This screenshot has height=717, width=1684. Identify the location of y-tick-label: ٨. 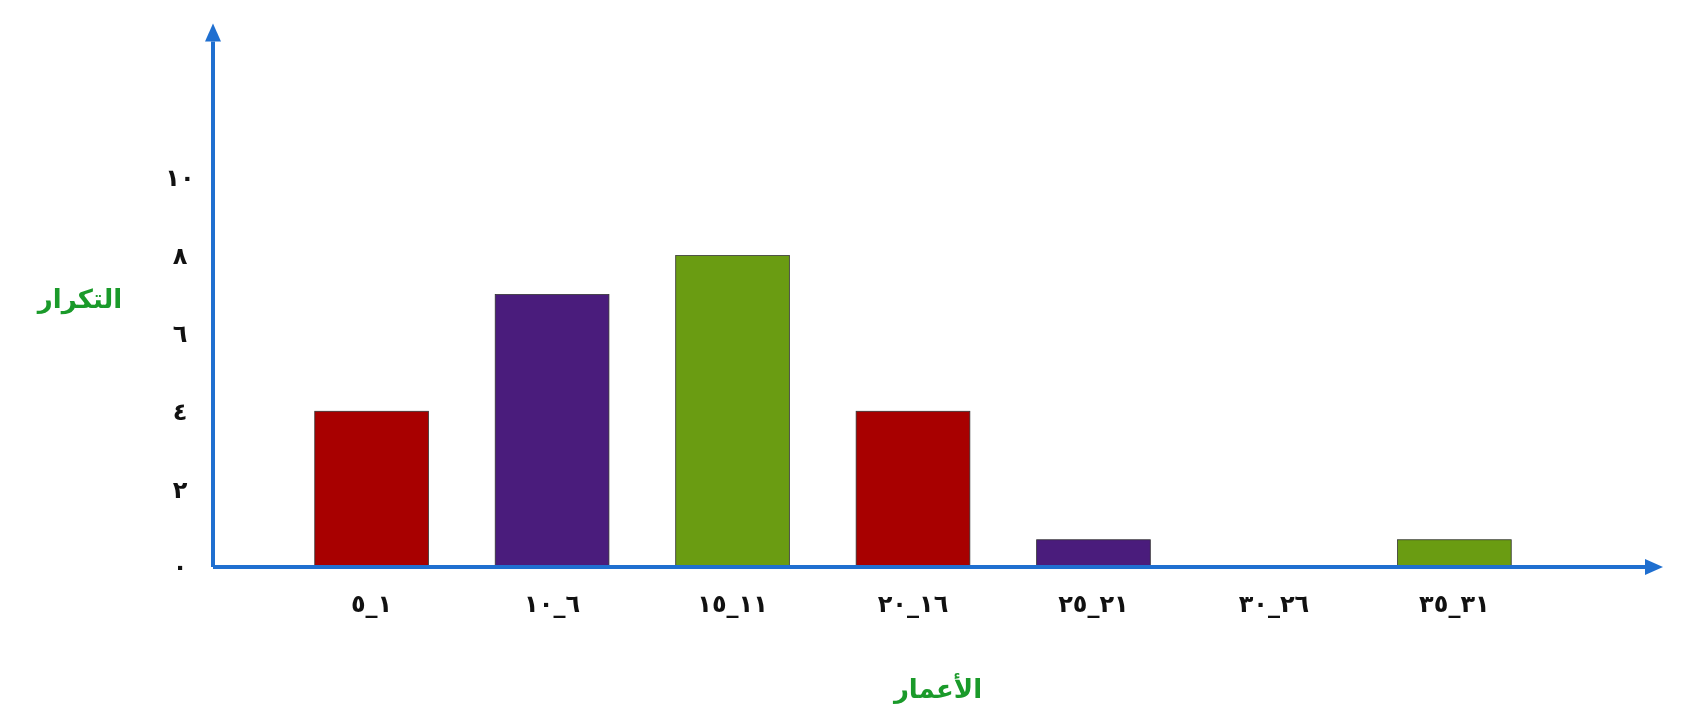
(180, 255).